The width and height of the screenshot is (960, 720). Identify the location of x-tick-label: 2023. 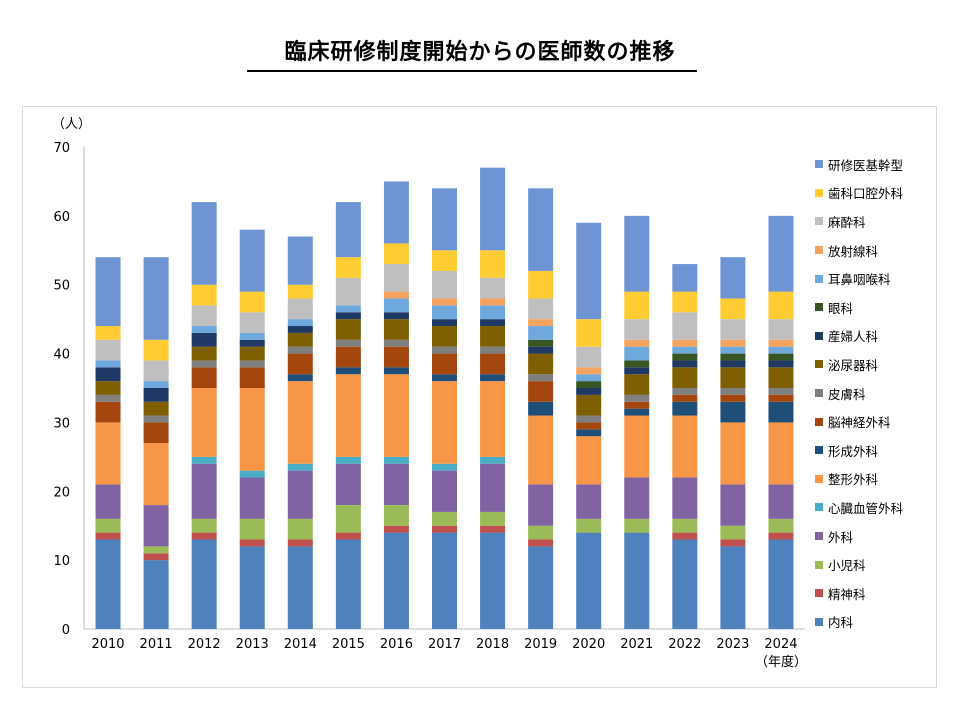
(732, 644).